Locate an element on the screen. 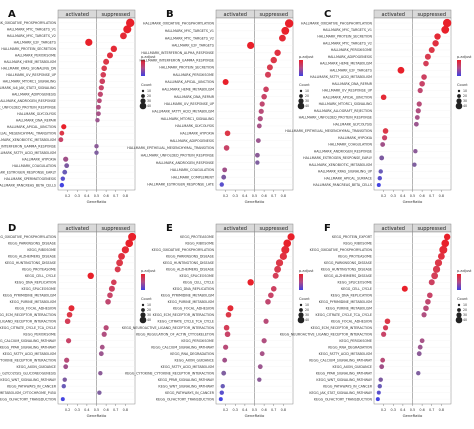 The width and height of the screenshot is (474, 429). size-legend-label: 20 is located at coordinates (465, 310).